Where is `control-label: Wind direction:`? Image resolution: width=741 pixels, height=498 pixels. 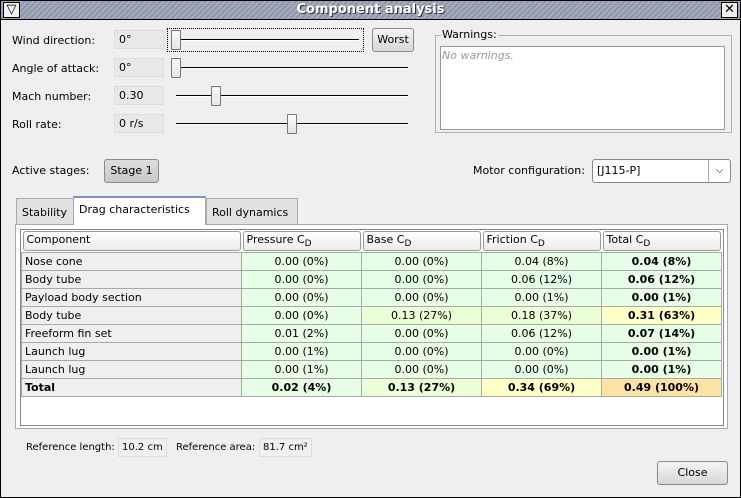
control-label: Wind direction: is located at coordinates (54, 40).